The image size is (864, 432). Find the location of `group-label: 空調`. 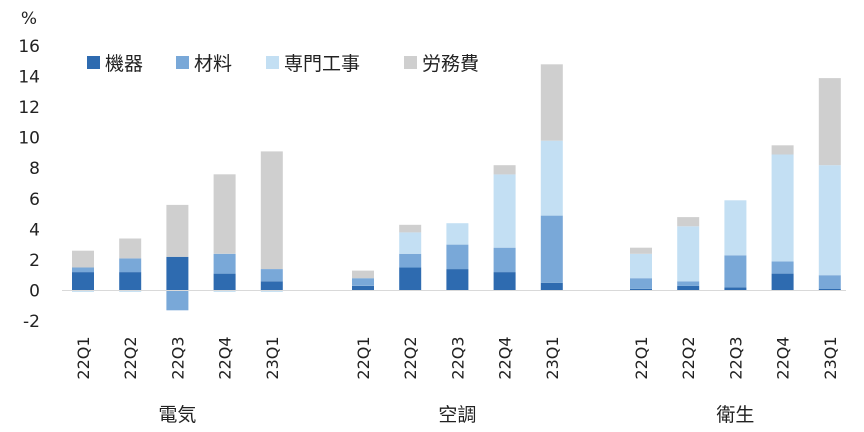

group-label: 空調 is located at coordinates (457, 415).